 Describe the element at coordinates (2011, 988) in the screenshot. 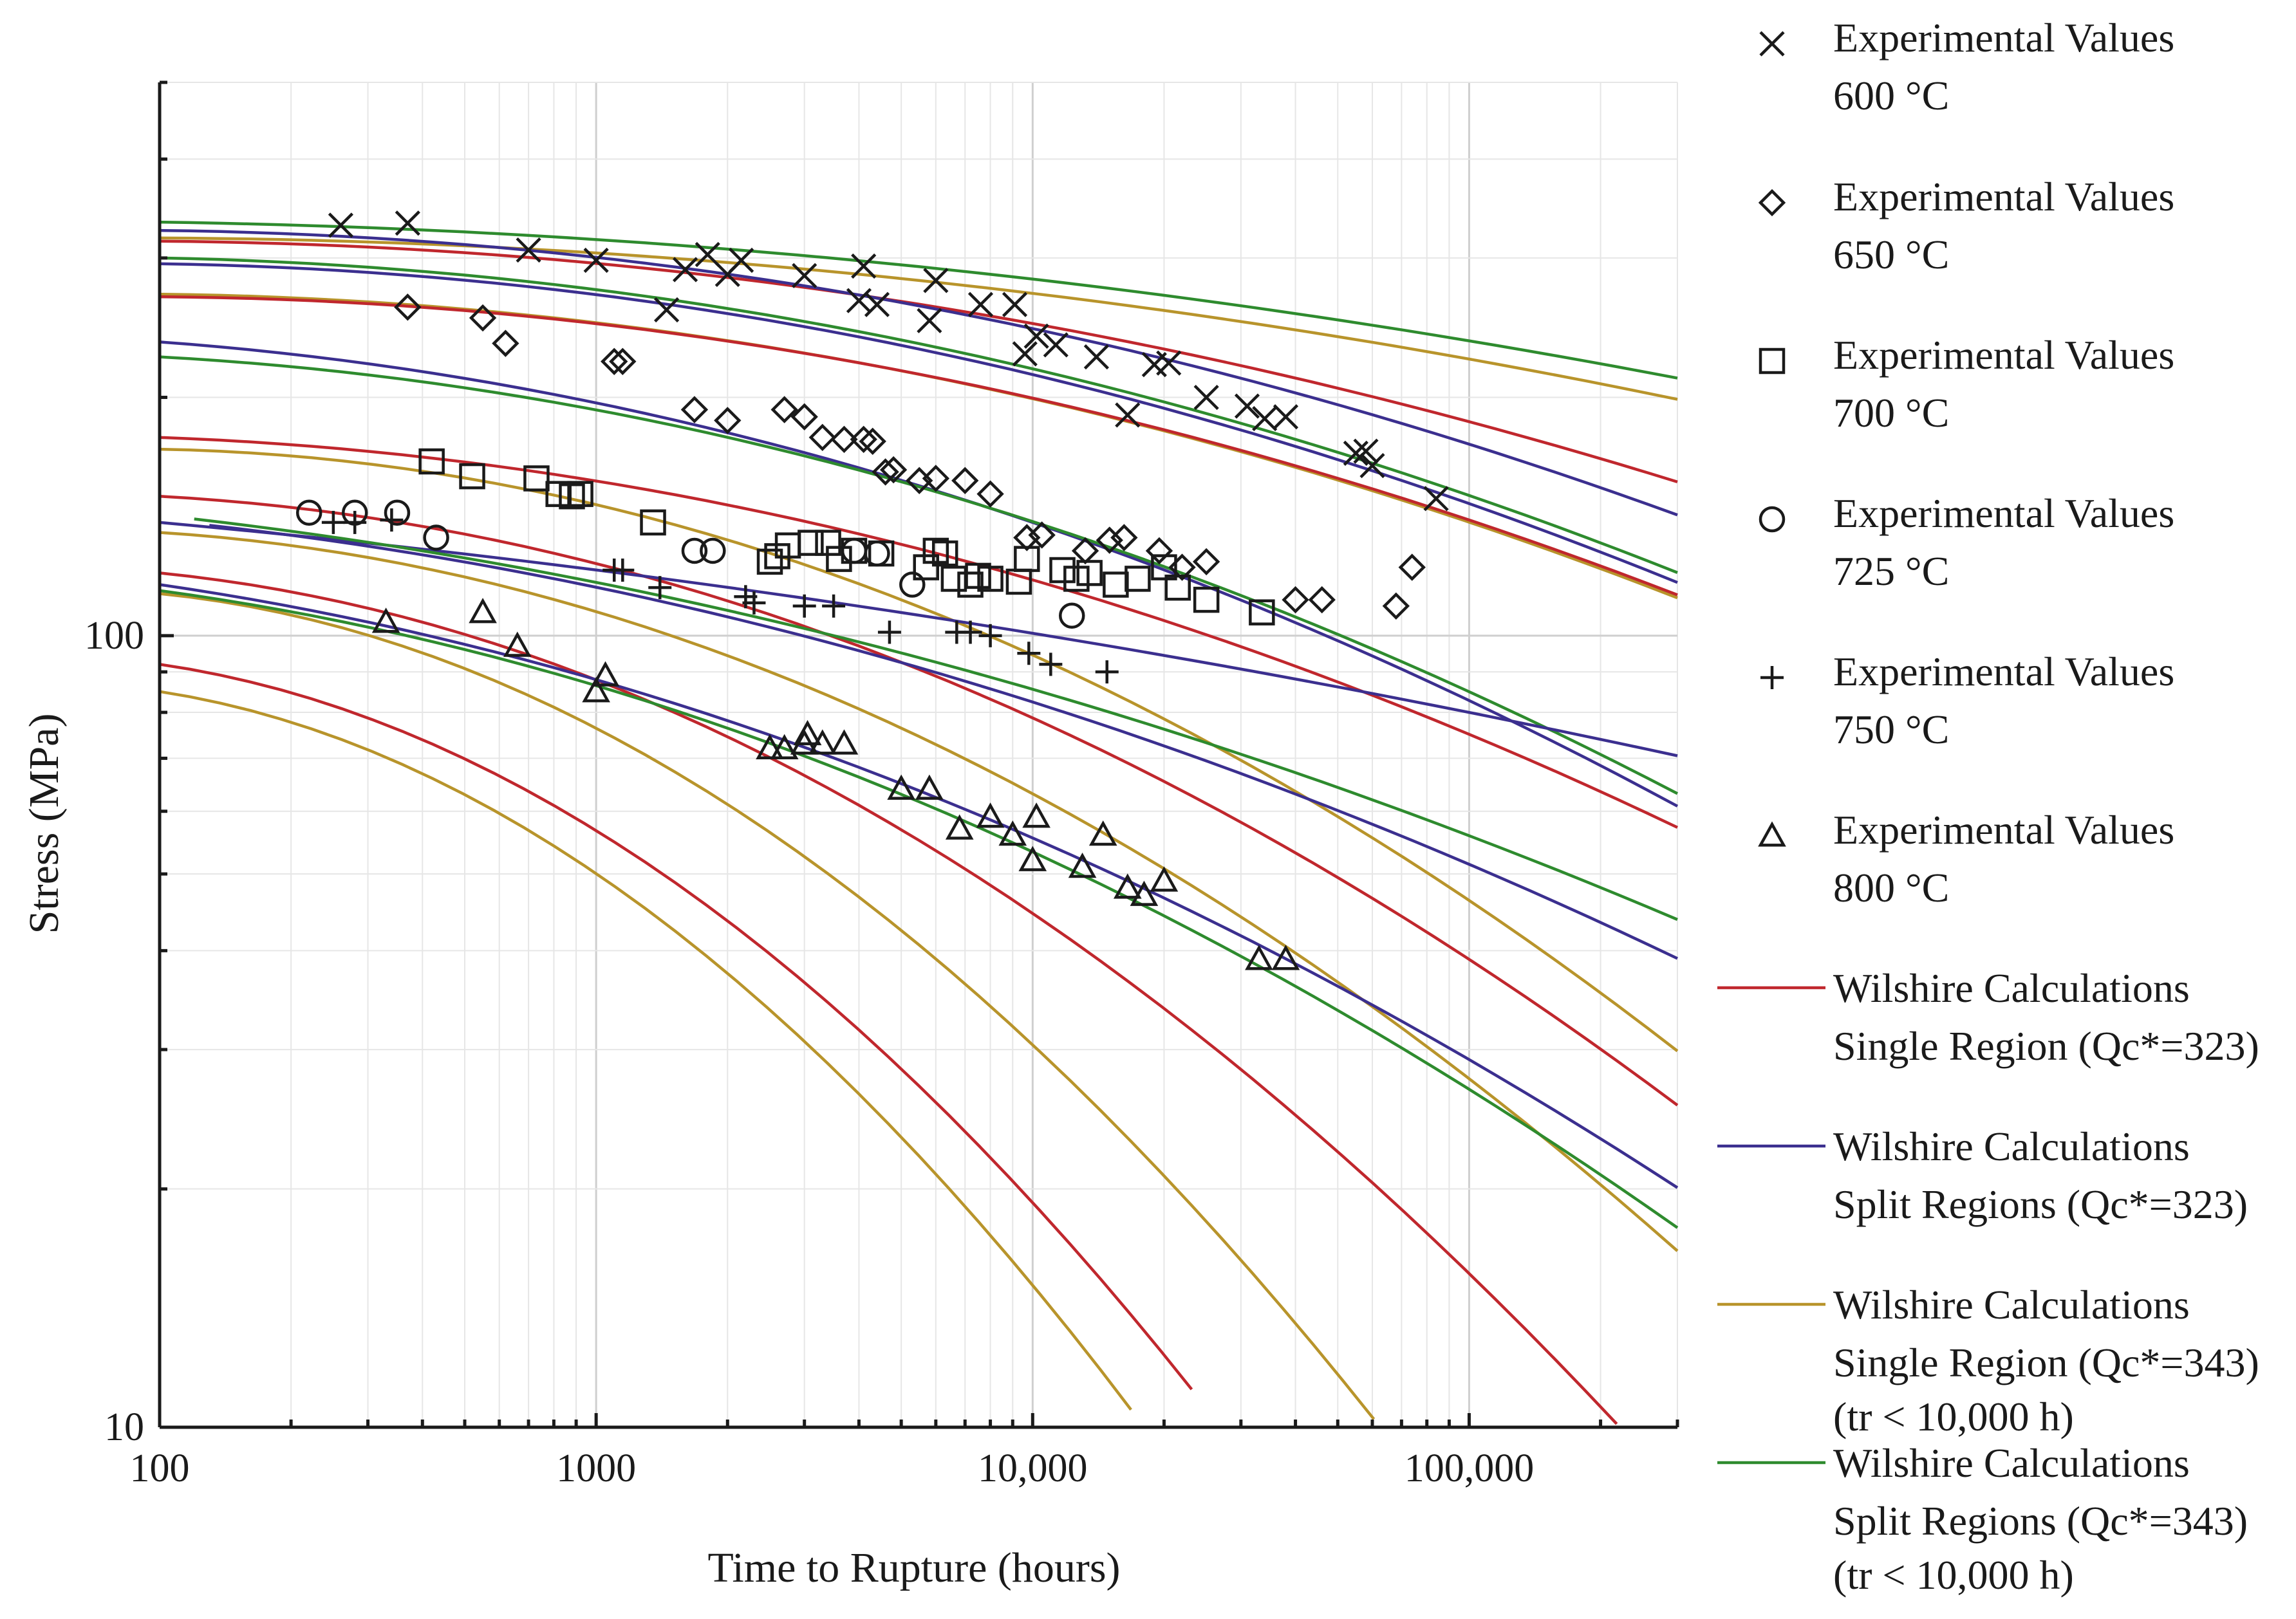

I see `legend-text-line1: Wilshire Calculations` at that location.